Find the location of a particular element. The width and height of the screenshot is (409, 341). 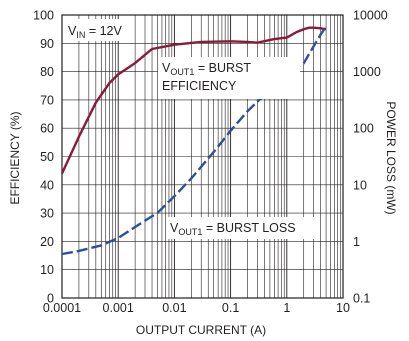

y-tick-label: 50 is located at coordinates (47, 157).